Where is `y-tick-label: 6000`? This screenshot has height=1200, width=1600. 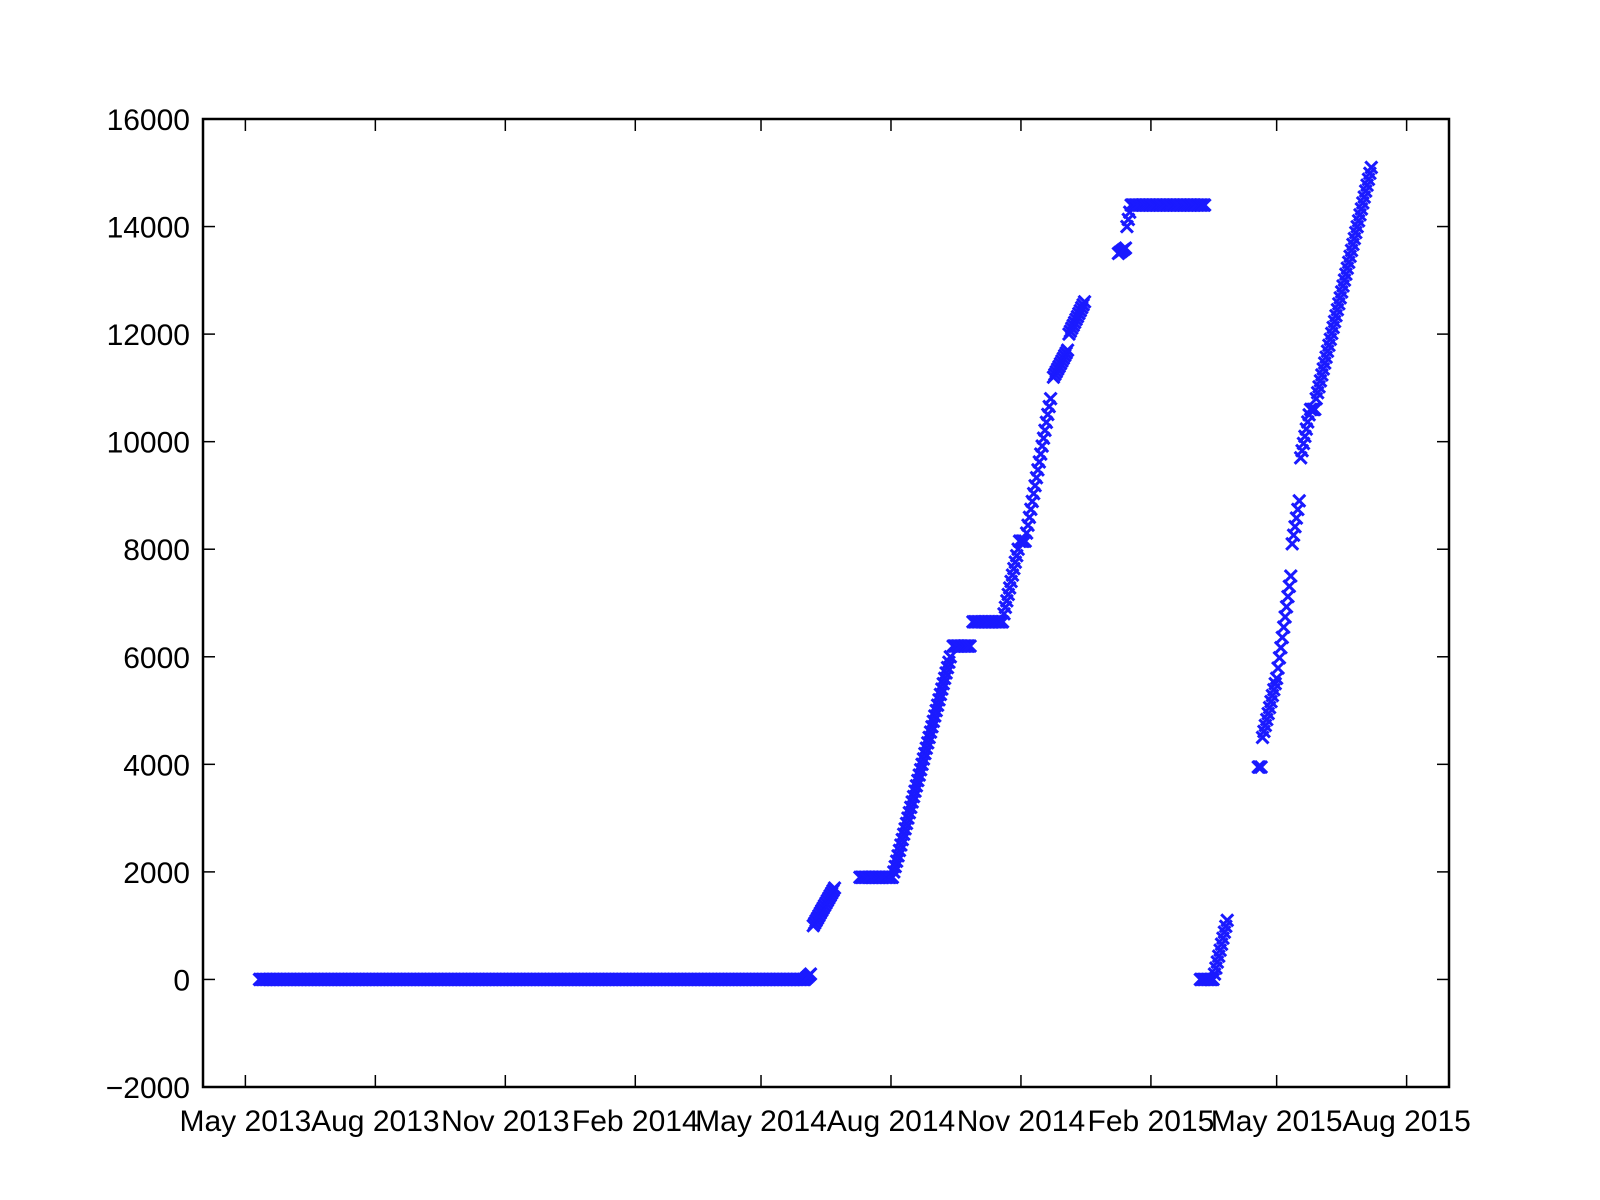
y-tick-label: 6000 is located at coordinates (156, 658).